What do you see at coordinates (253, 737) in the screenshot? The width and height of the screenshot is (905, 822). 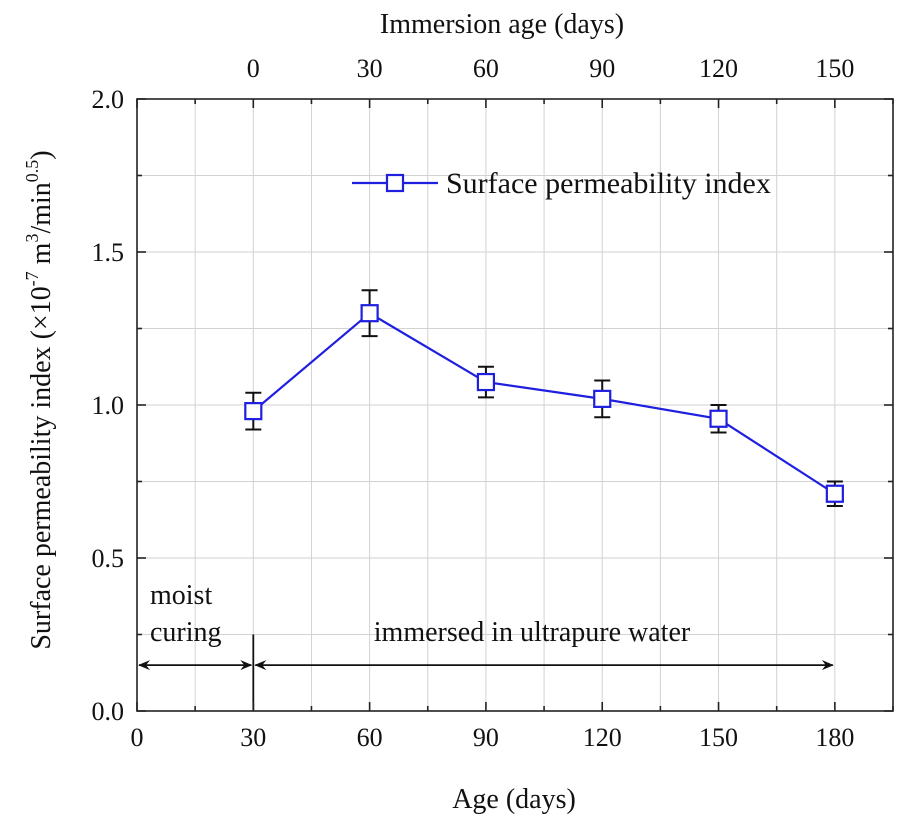 I see `x-tick-label: 30` at bounding box center [253, 737].